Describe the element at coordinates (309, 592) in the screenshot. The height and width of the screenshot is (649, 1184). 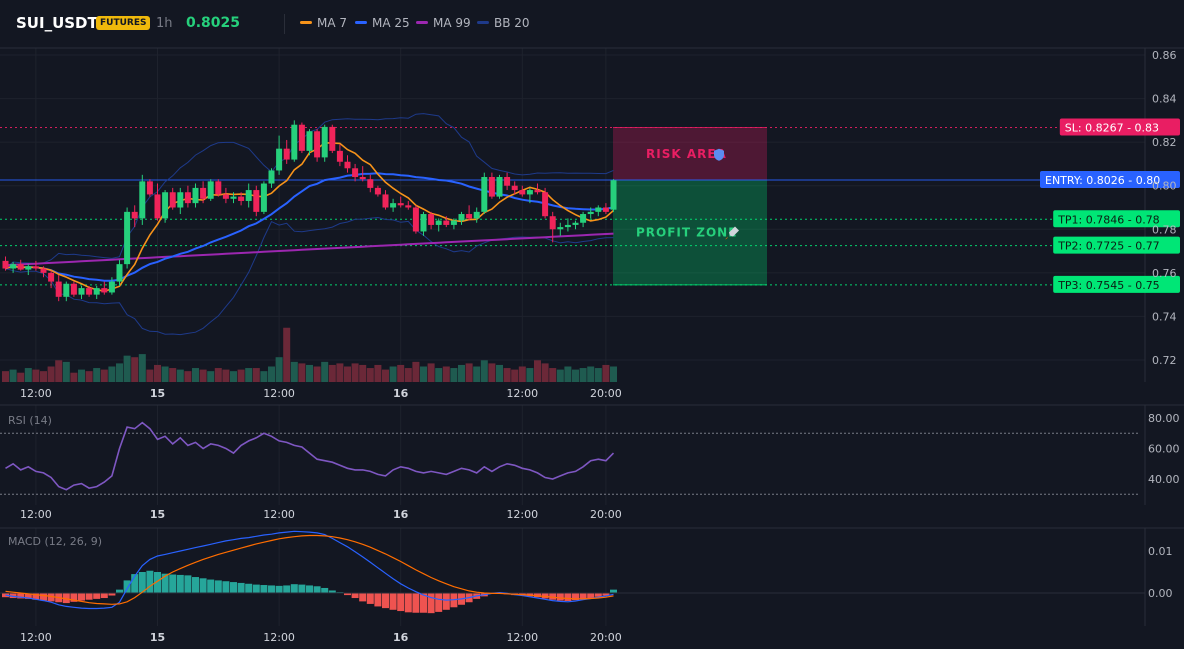
I see `macd-histogram` at that location.